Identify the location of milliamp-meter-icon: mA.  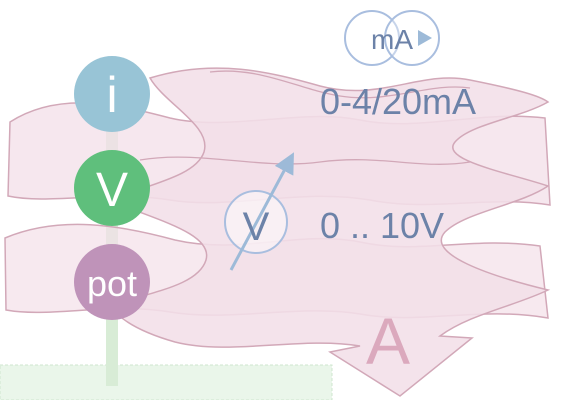
(392, 38).